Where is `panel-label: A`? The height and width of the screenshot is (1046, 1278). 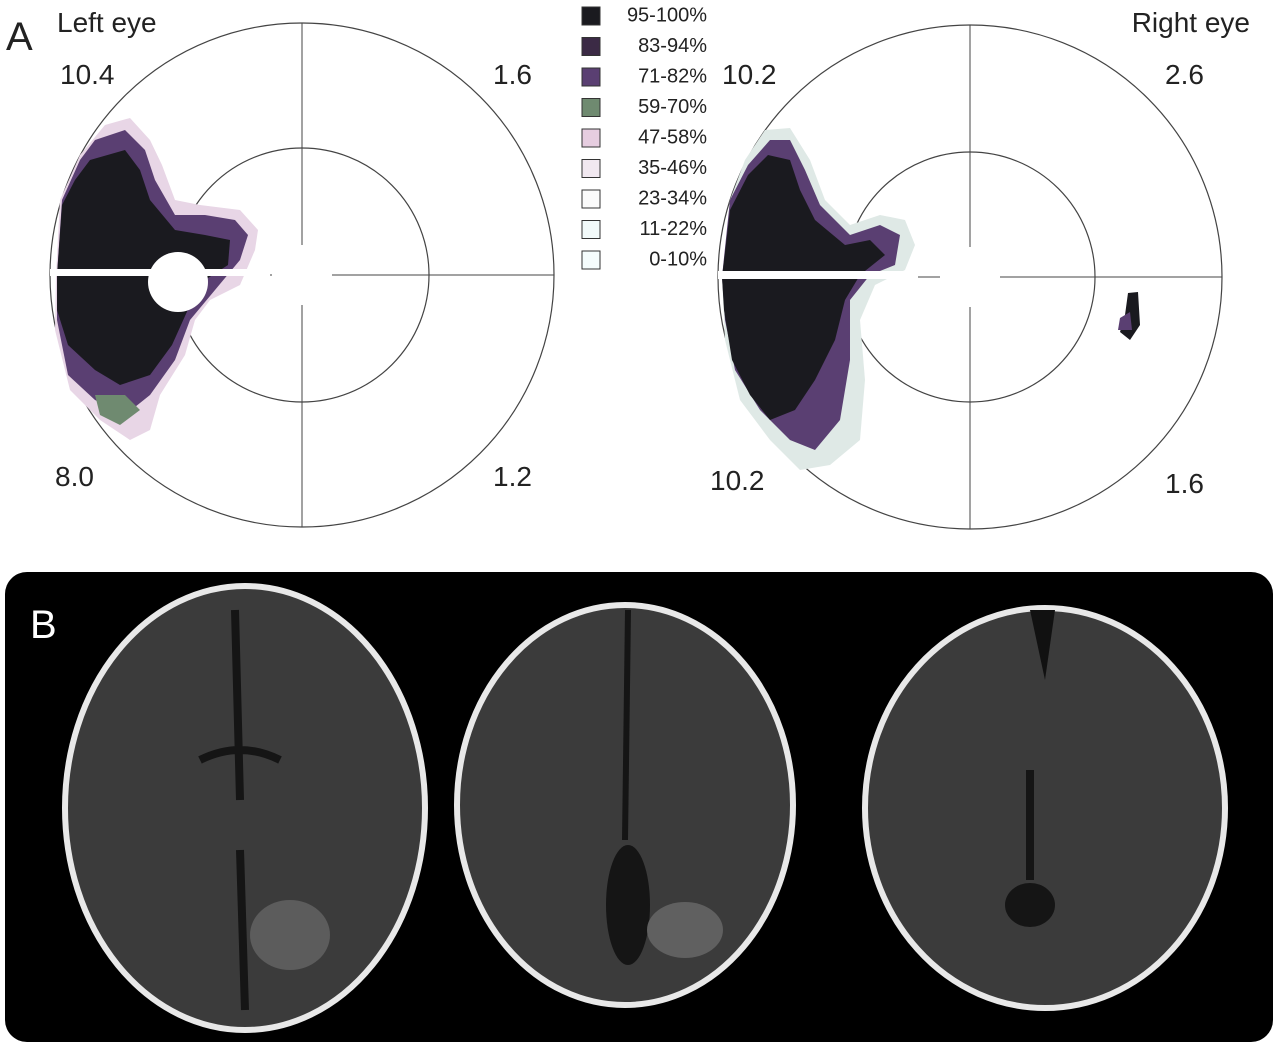
panel-label: A is located at coordinates (19, 37).